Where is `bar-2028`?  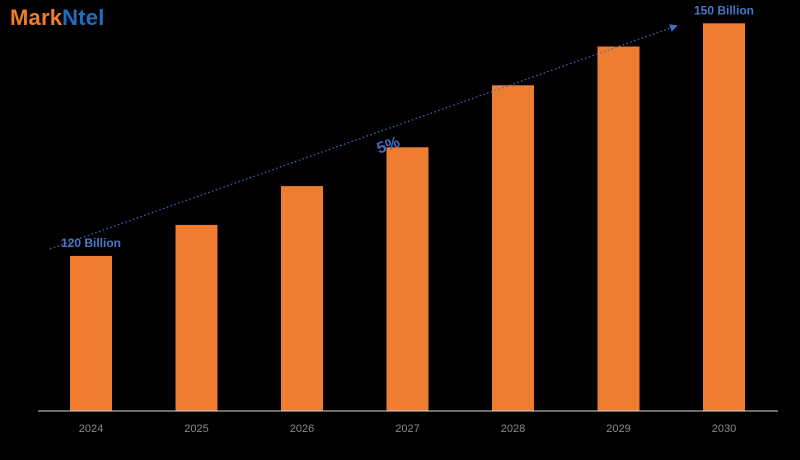
bar-2028 is located at coordinates (513, 248).